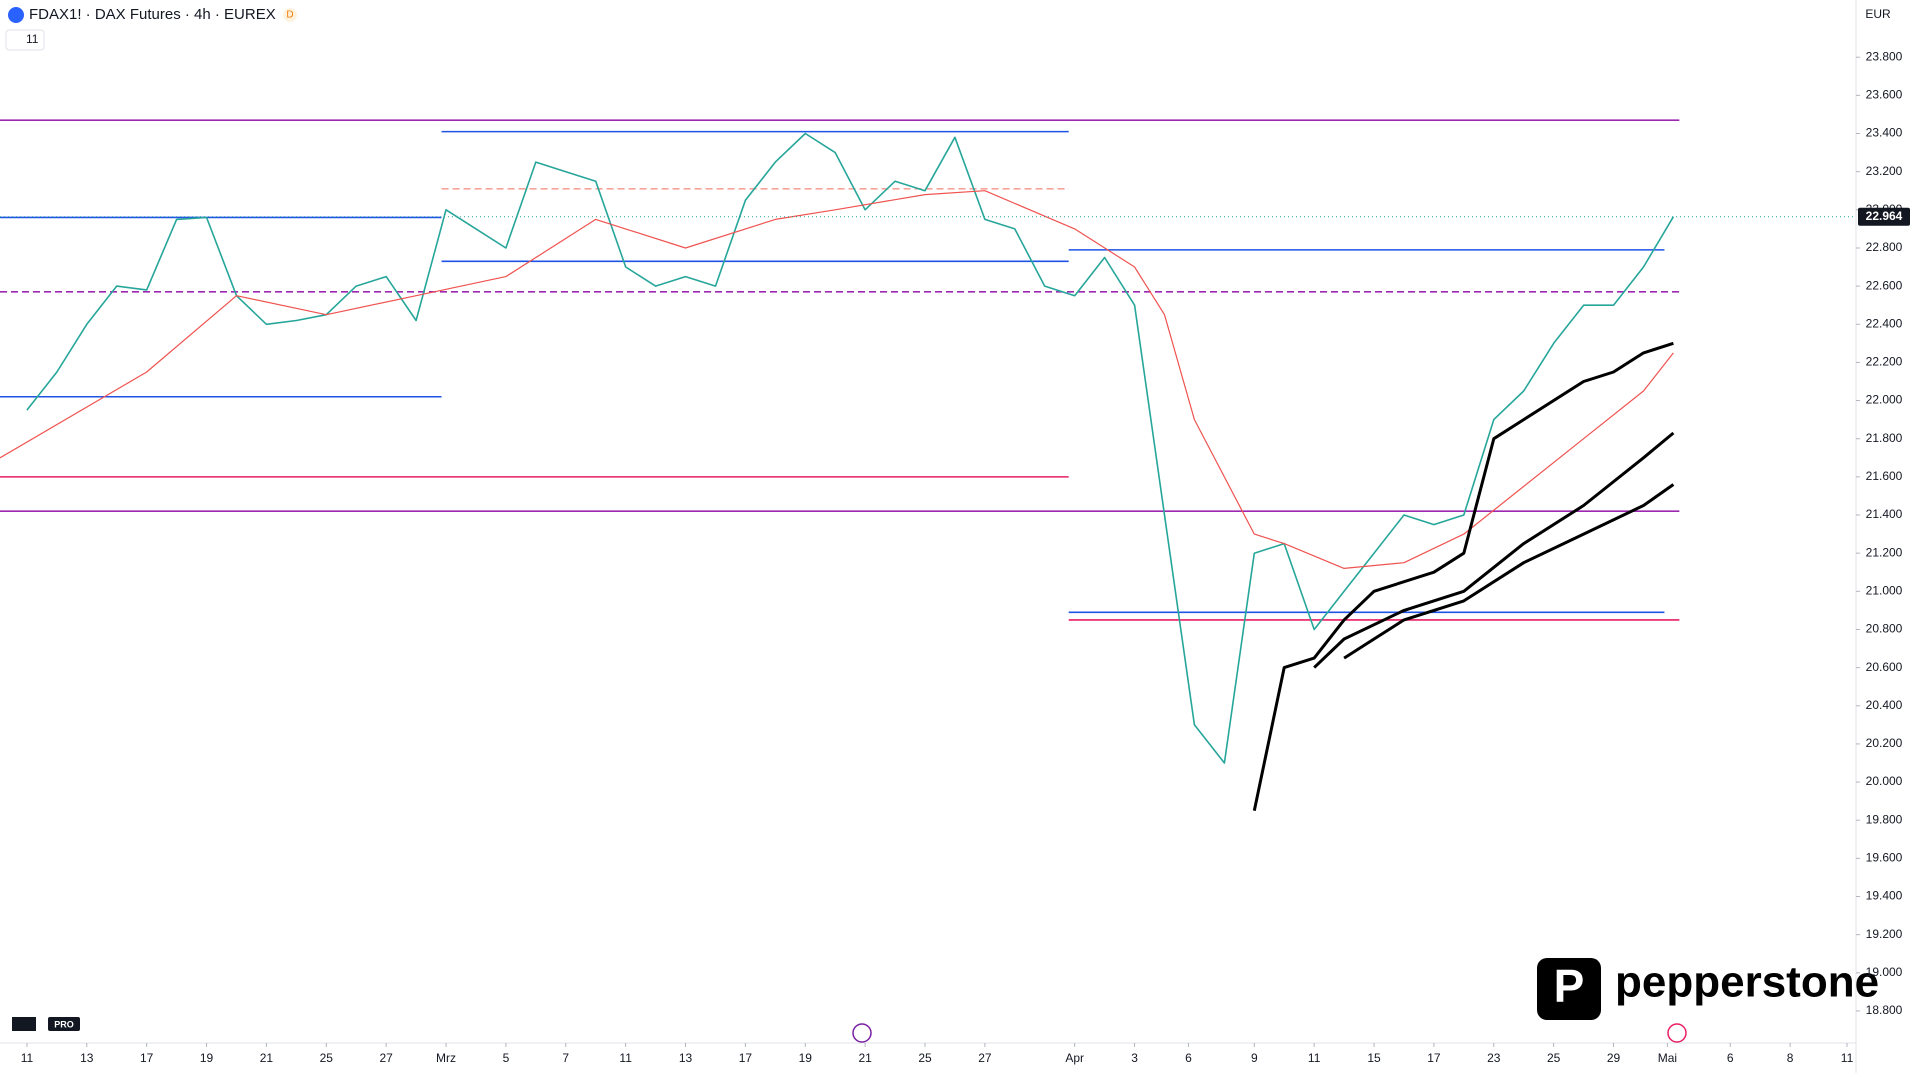 The width and height of the screenshot is (1912, 1073). What do you see at coordinates (1884, 476) in the screenshot?
I see `y-tick-label: 21.600` at bounding box center [1884, 476].